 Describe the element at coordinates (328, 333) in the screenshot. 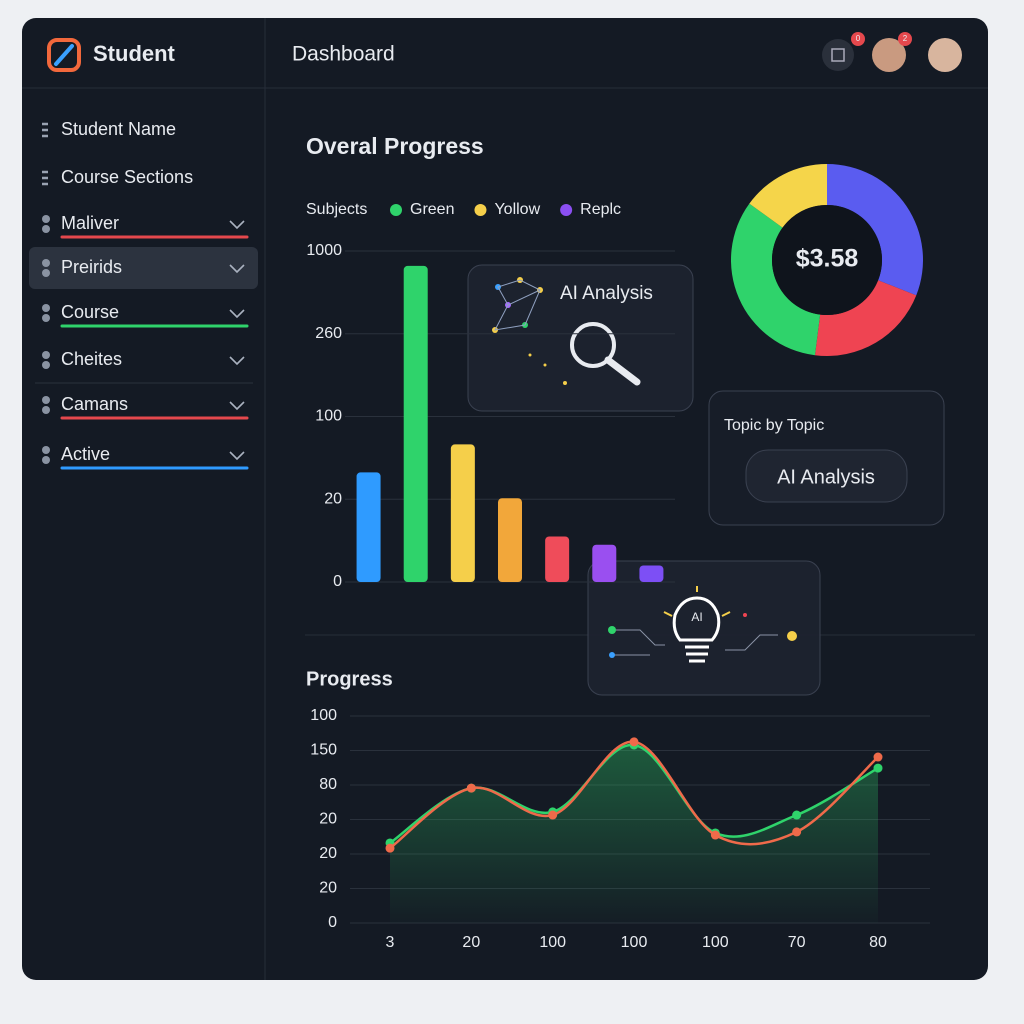

I see `y-tick-label: 260` at that location.